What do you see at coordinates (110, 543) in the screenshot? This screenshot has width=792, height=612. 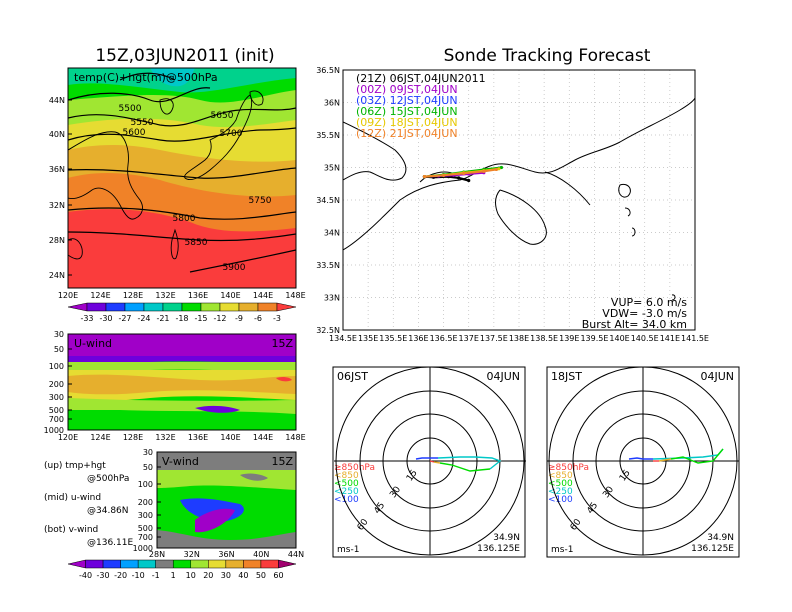 I see `note-bot-detail: @136.11E` at bounding box center [110, 543].